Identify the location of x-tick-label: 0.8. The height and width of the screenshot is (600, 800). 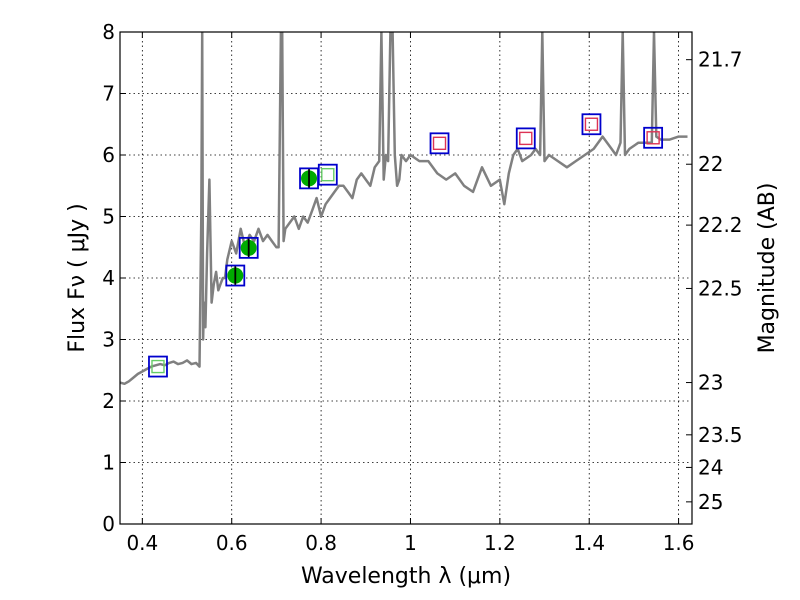
(321, 543).